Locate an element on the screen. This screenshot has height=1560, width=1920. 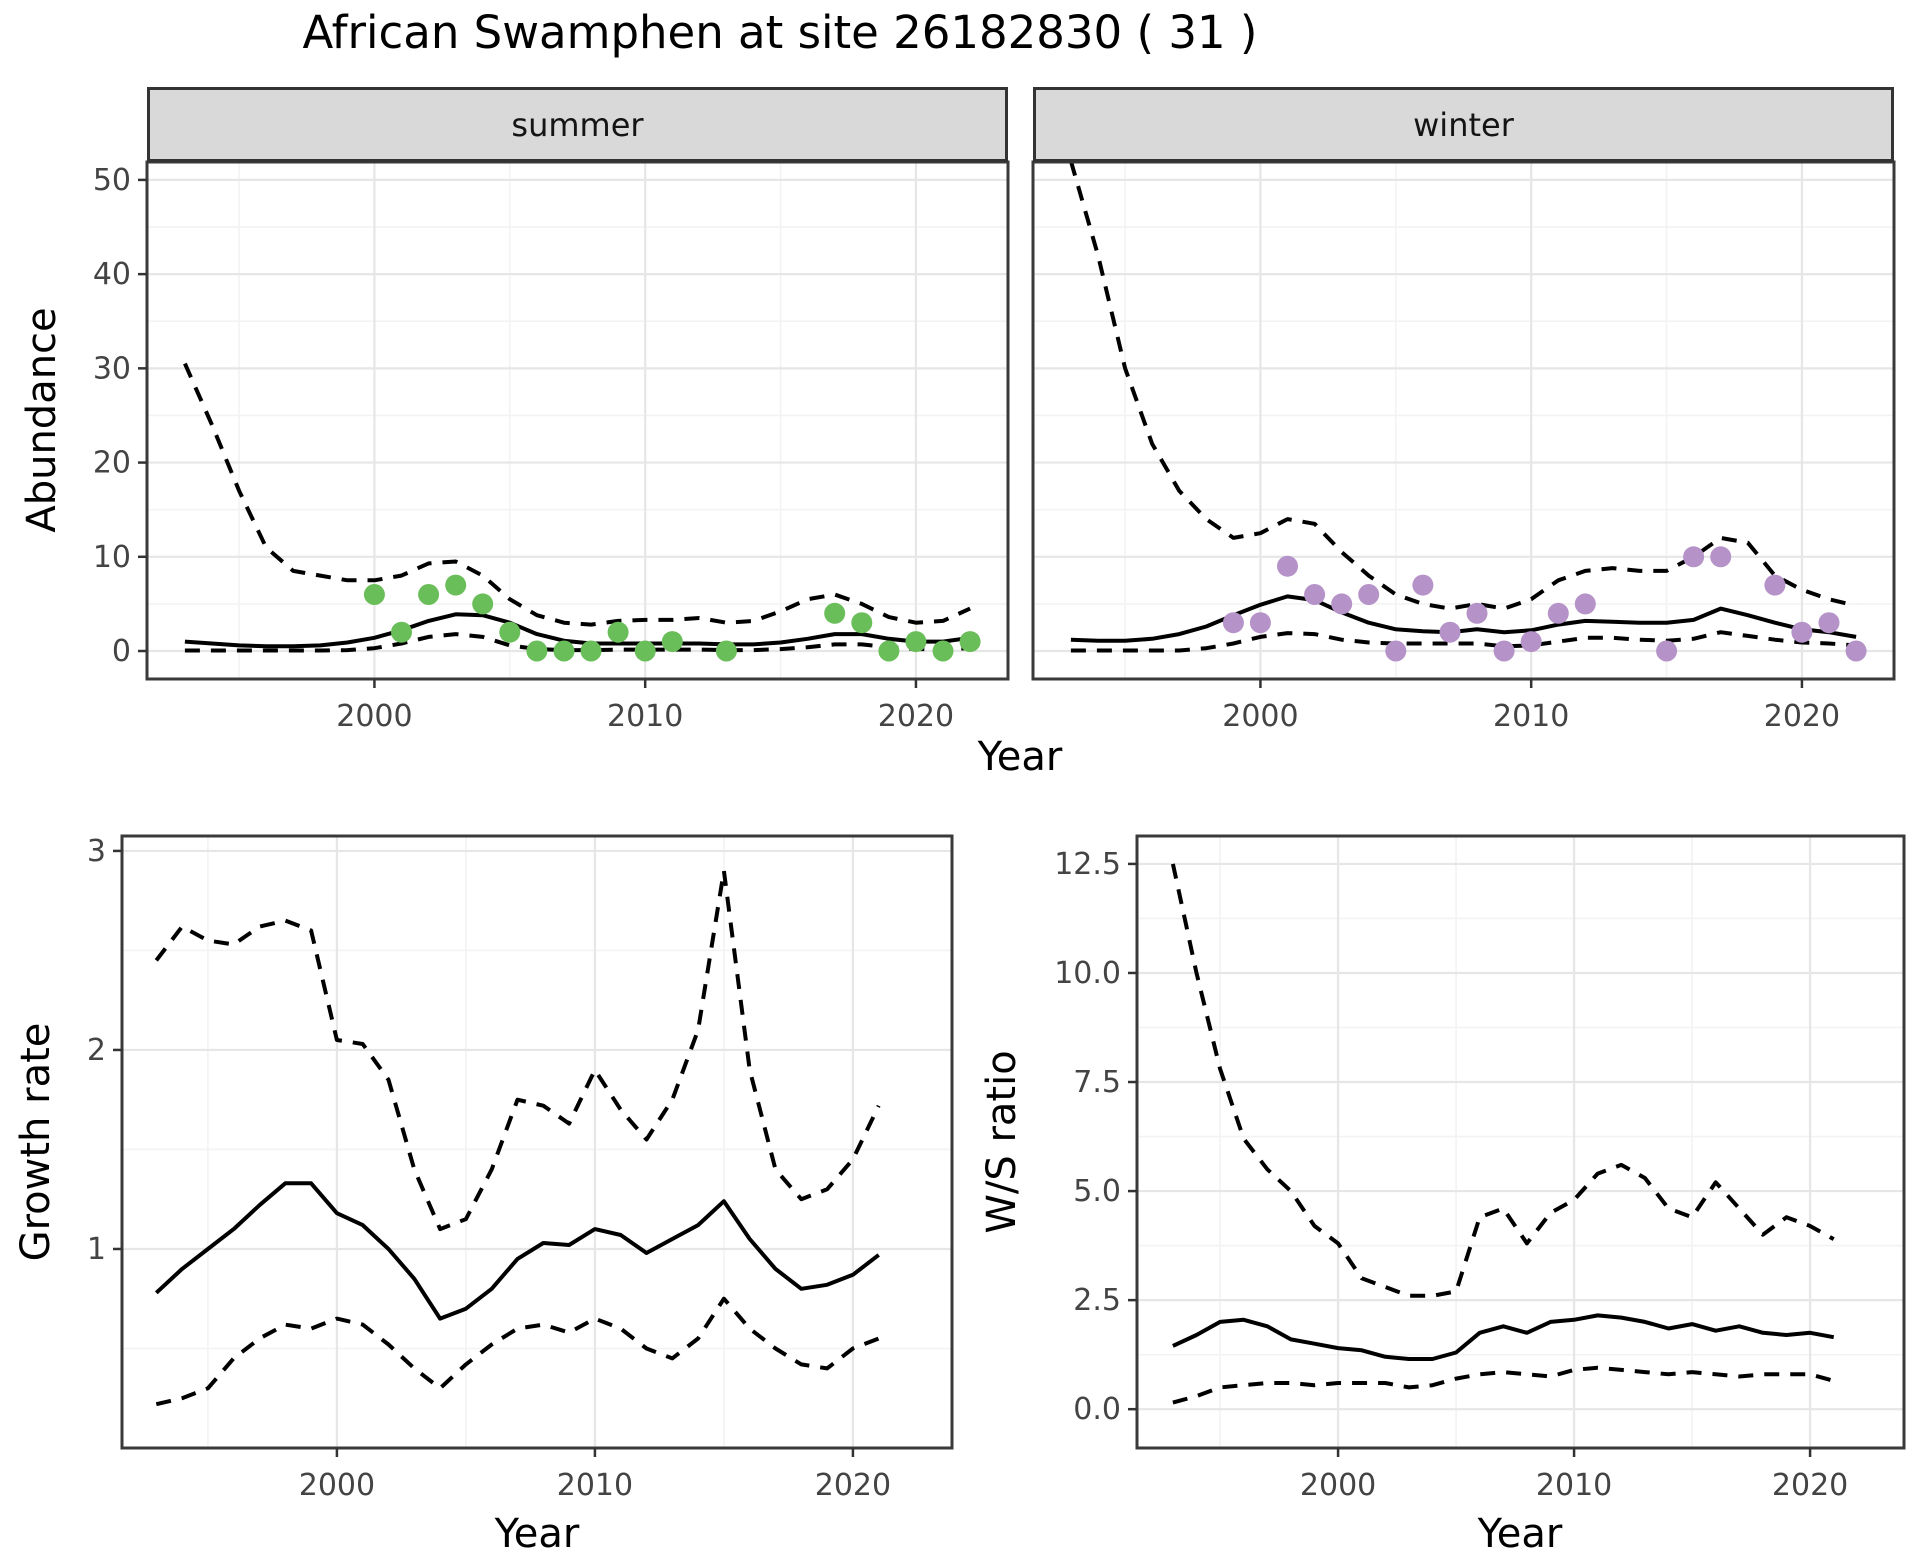
ratio-y-axis-title: W/S ratio is located at coordinates (1002, 1142).